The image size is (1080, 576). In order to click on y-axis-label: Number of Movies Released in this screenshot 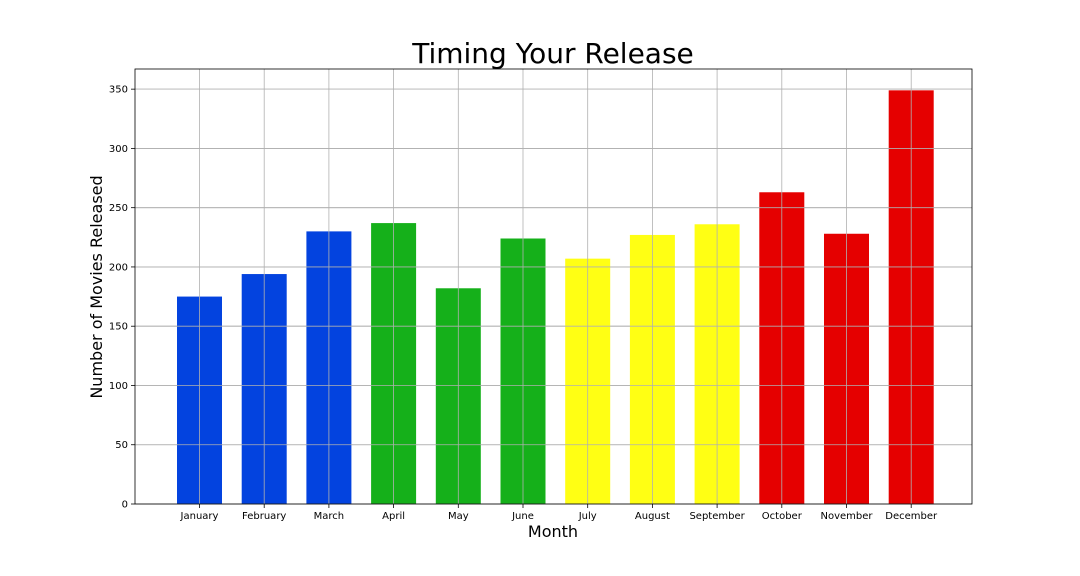, I will do `click(96, 286)`.